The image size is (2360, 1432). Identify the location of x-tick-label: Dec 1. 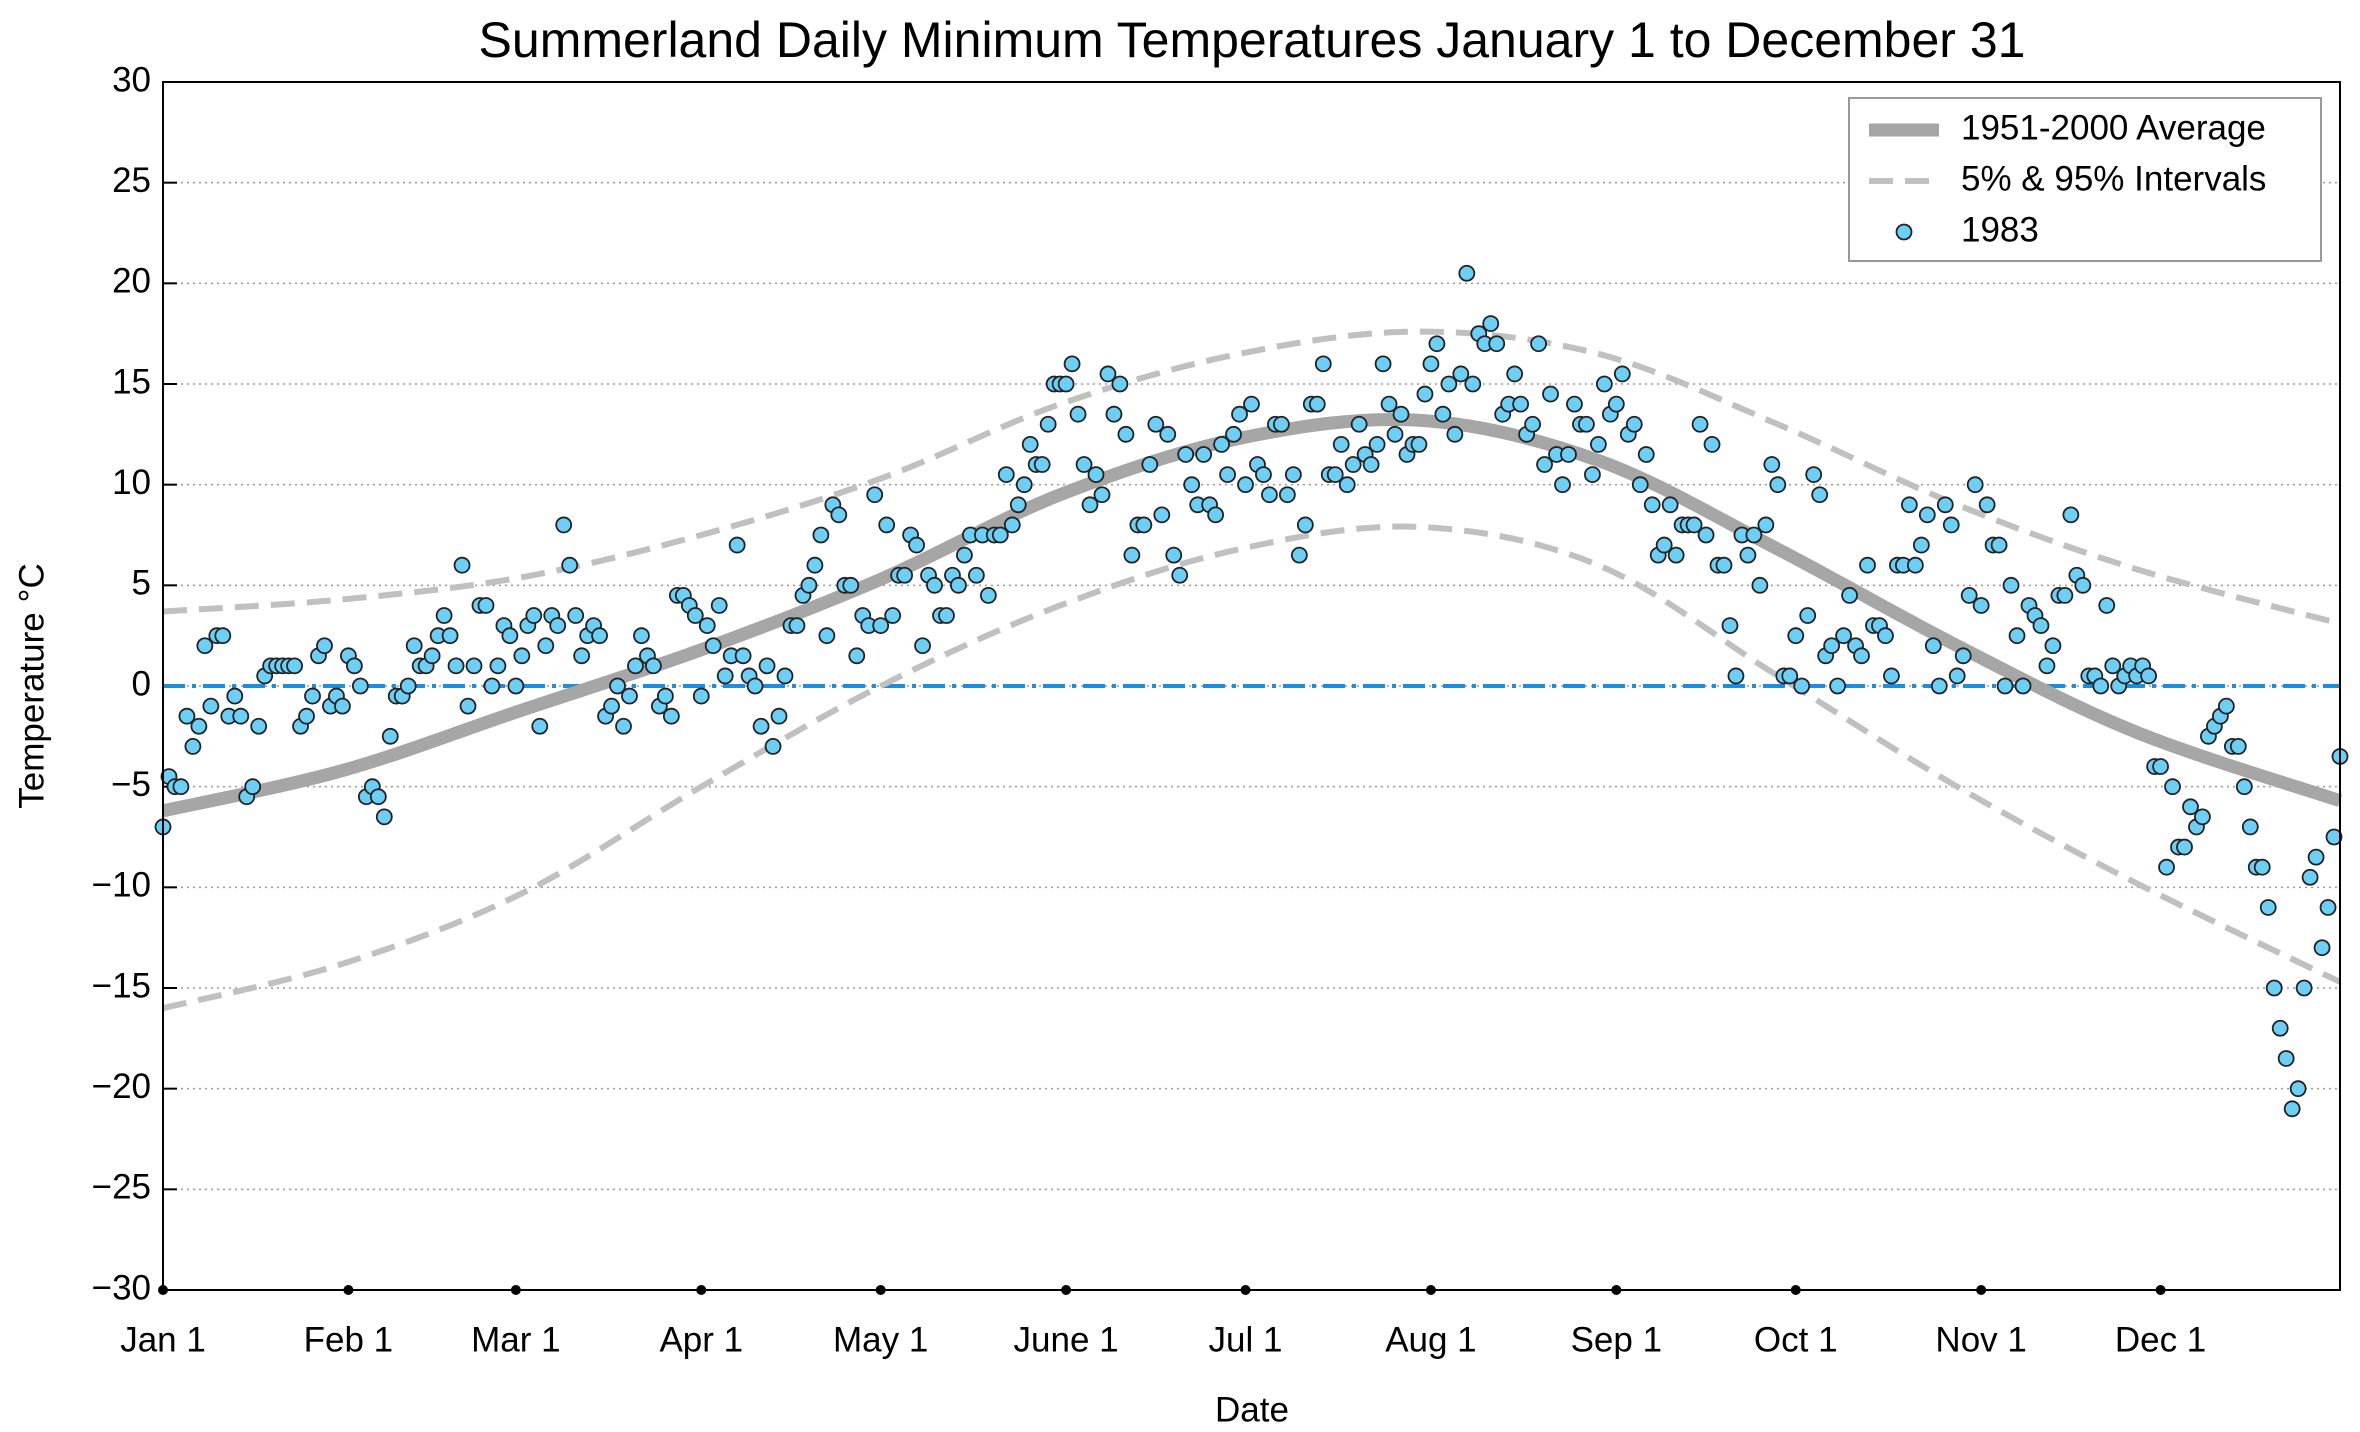
(2160, 1339).